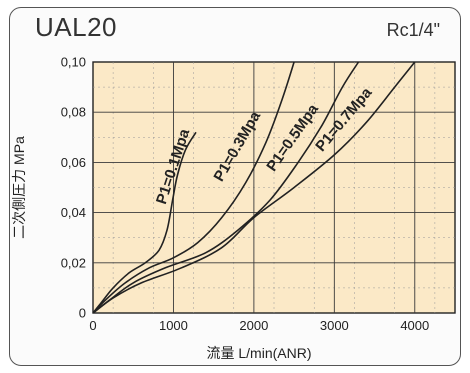 The image size is (470, 373). Describe the element at coordinates (413, 30) in the screenshot. I see `port-size-label: Rc1/4"` at that location.